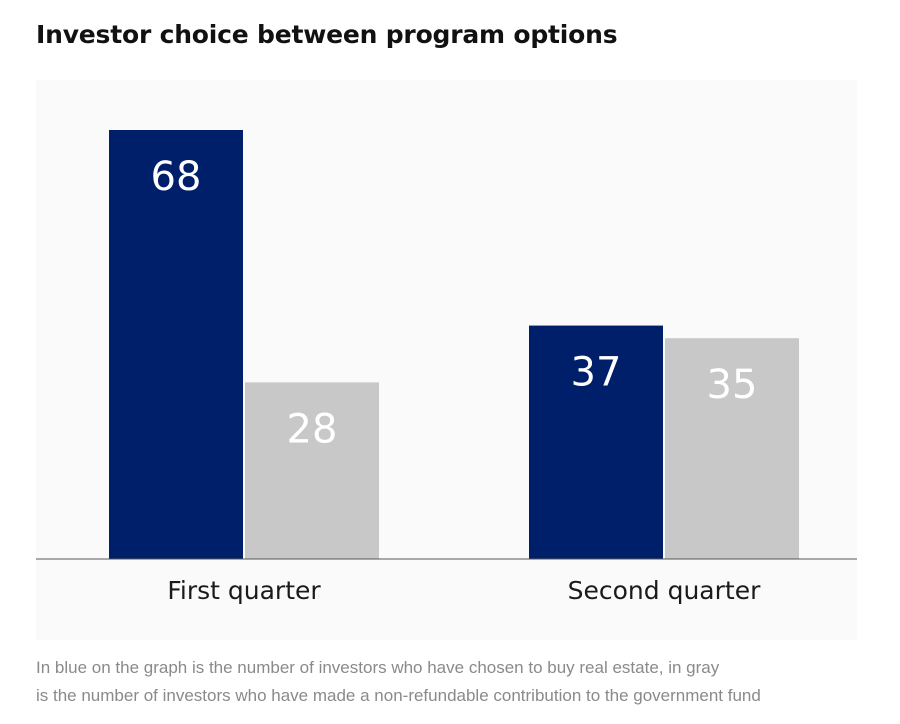 This screenshot has height=724, width=900. What do you see at coordinates (312, 470) in the screenshot?
I see `bar-government-fund-q1` at bounding box center [312, 470].